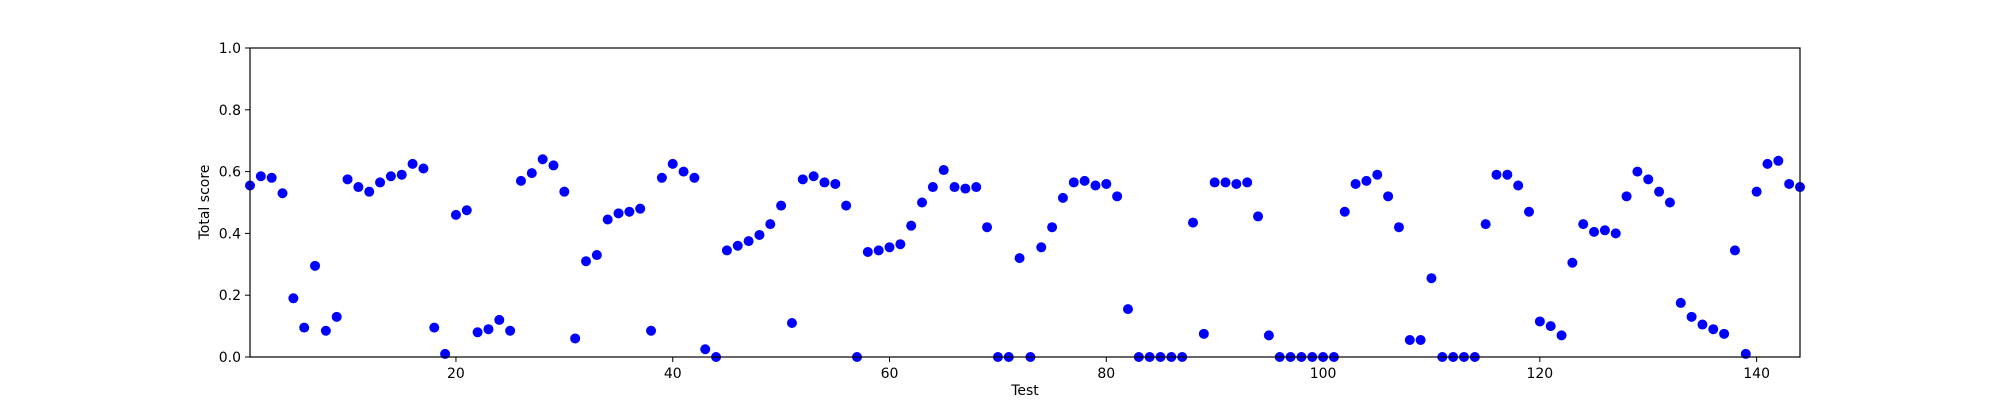  Describe the element at coordinates (230, 173) in the screenshot. I see `y-tick-label: 0.6` at that location.